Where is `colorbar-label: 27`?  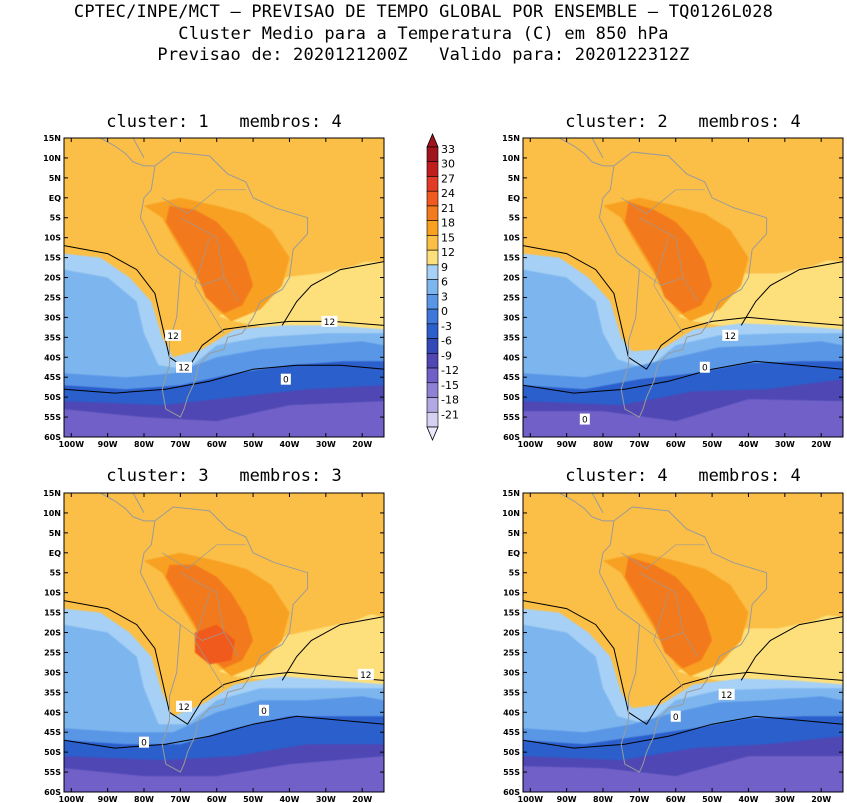 colorbar-label: 27 is located at coordinates (448, 178).